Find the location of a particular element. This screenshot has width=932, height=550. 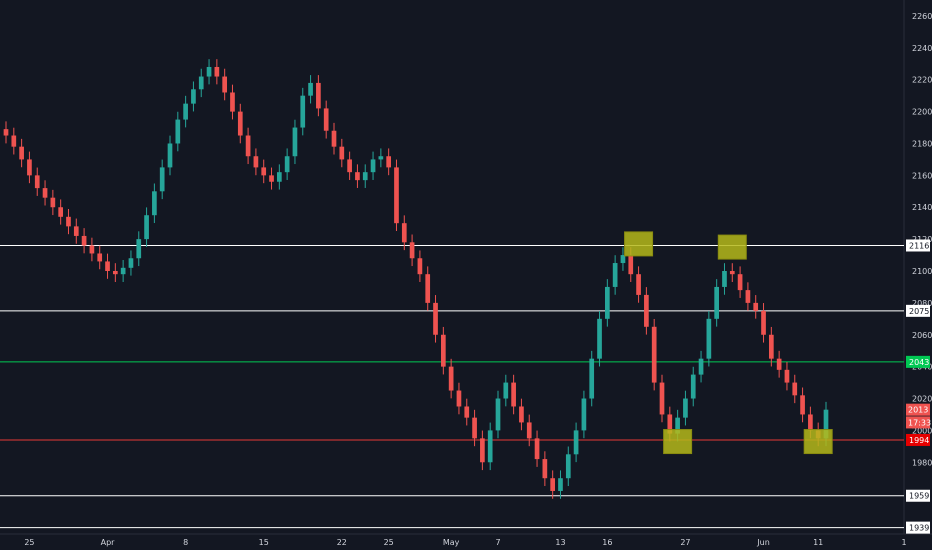

level-badge-label: 1939 is located at coordinates (919, 528).